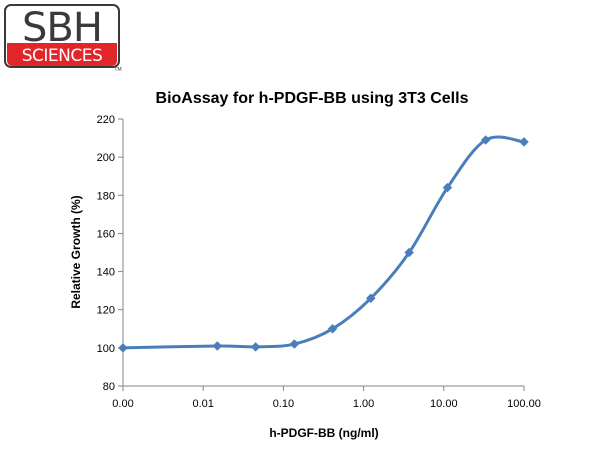 The height and width of the screenshot is (450, 600). I want to click on y-tick-label: 180, so click(106, 196).